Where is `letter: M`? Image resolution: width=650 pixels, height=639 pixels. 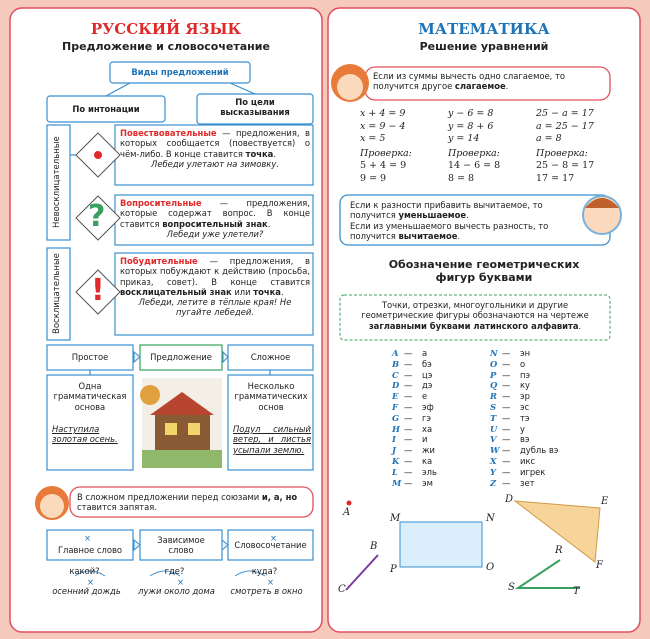
letter: M is located at coordinates (397, 482).